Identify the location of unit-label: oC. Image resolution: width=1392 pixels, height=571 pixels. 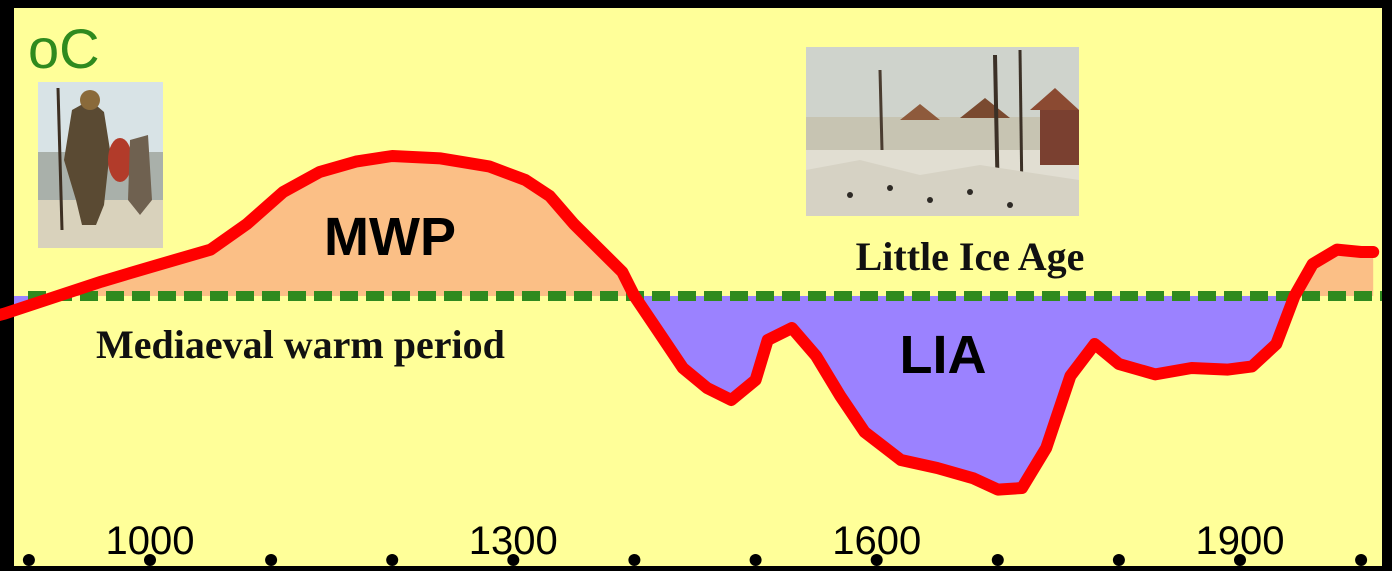
(64, 48).